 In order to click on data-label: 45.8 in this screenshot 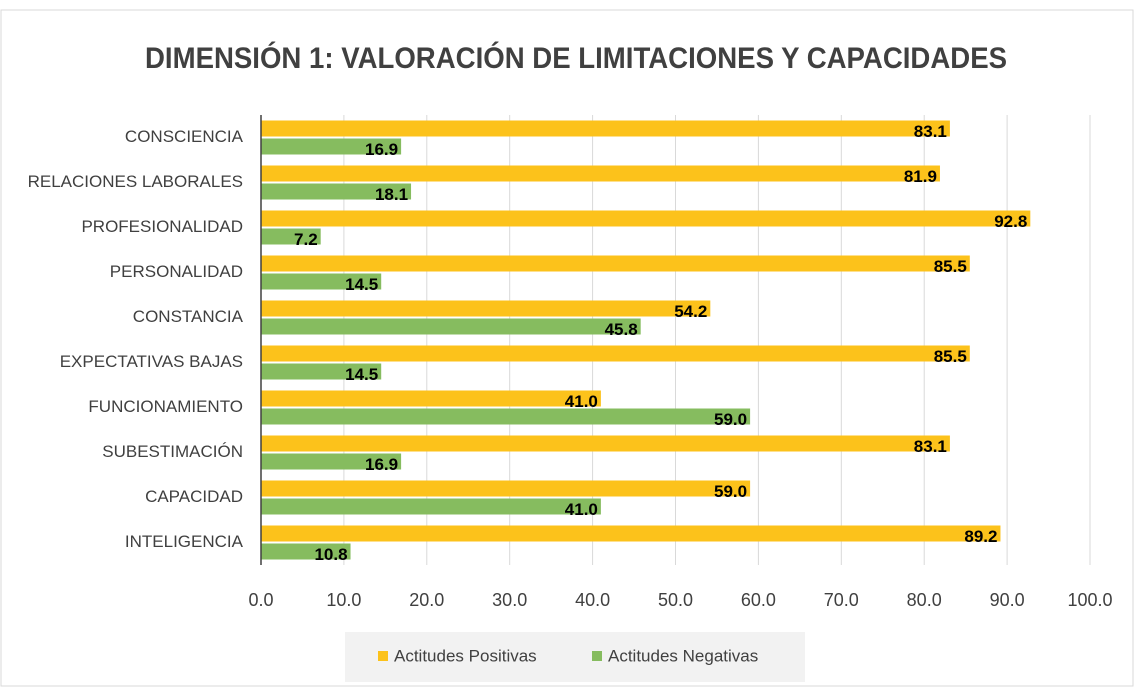, I will do `click(621, 329)`.